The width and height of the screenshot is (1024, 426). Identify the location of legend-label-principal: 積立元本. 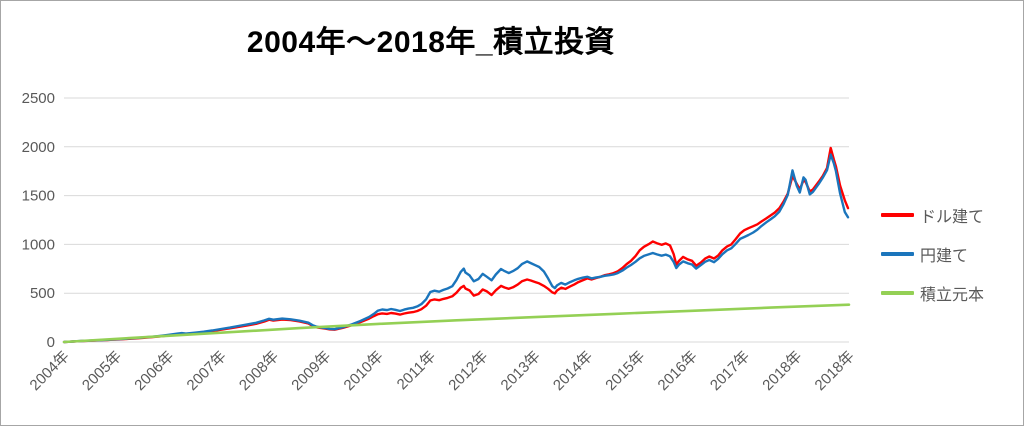
(952, 295).